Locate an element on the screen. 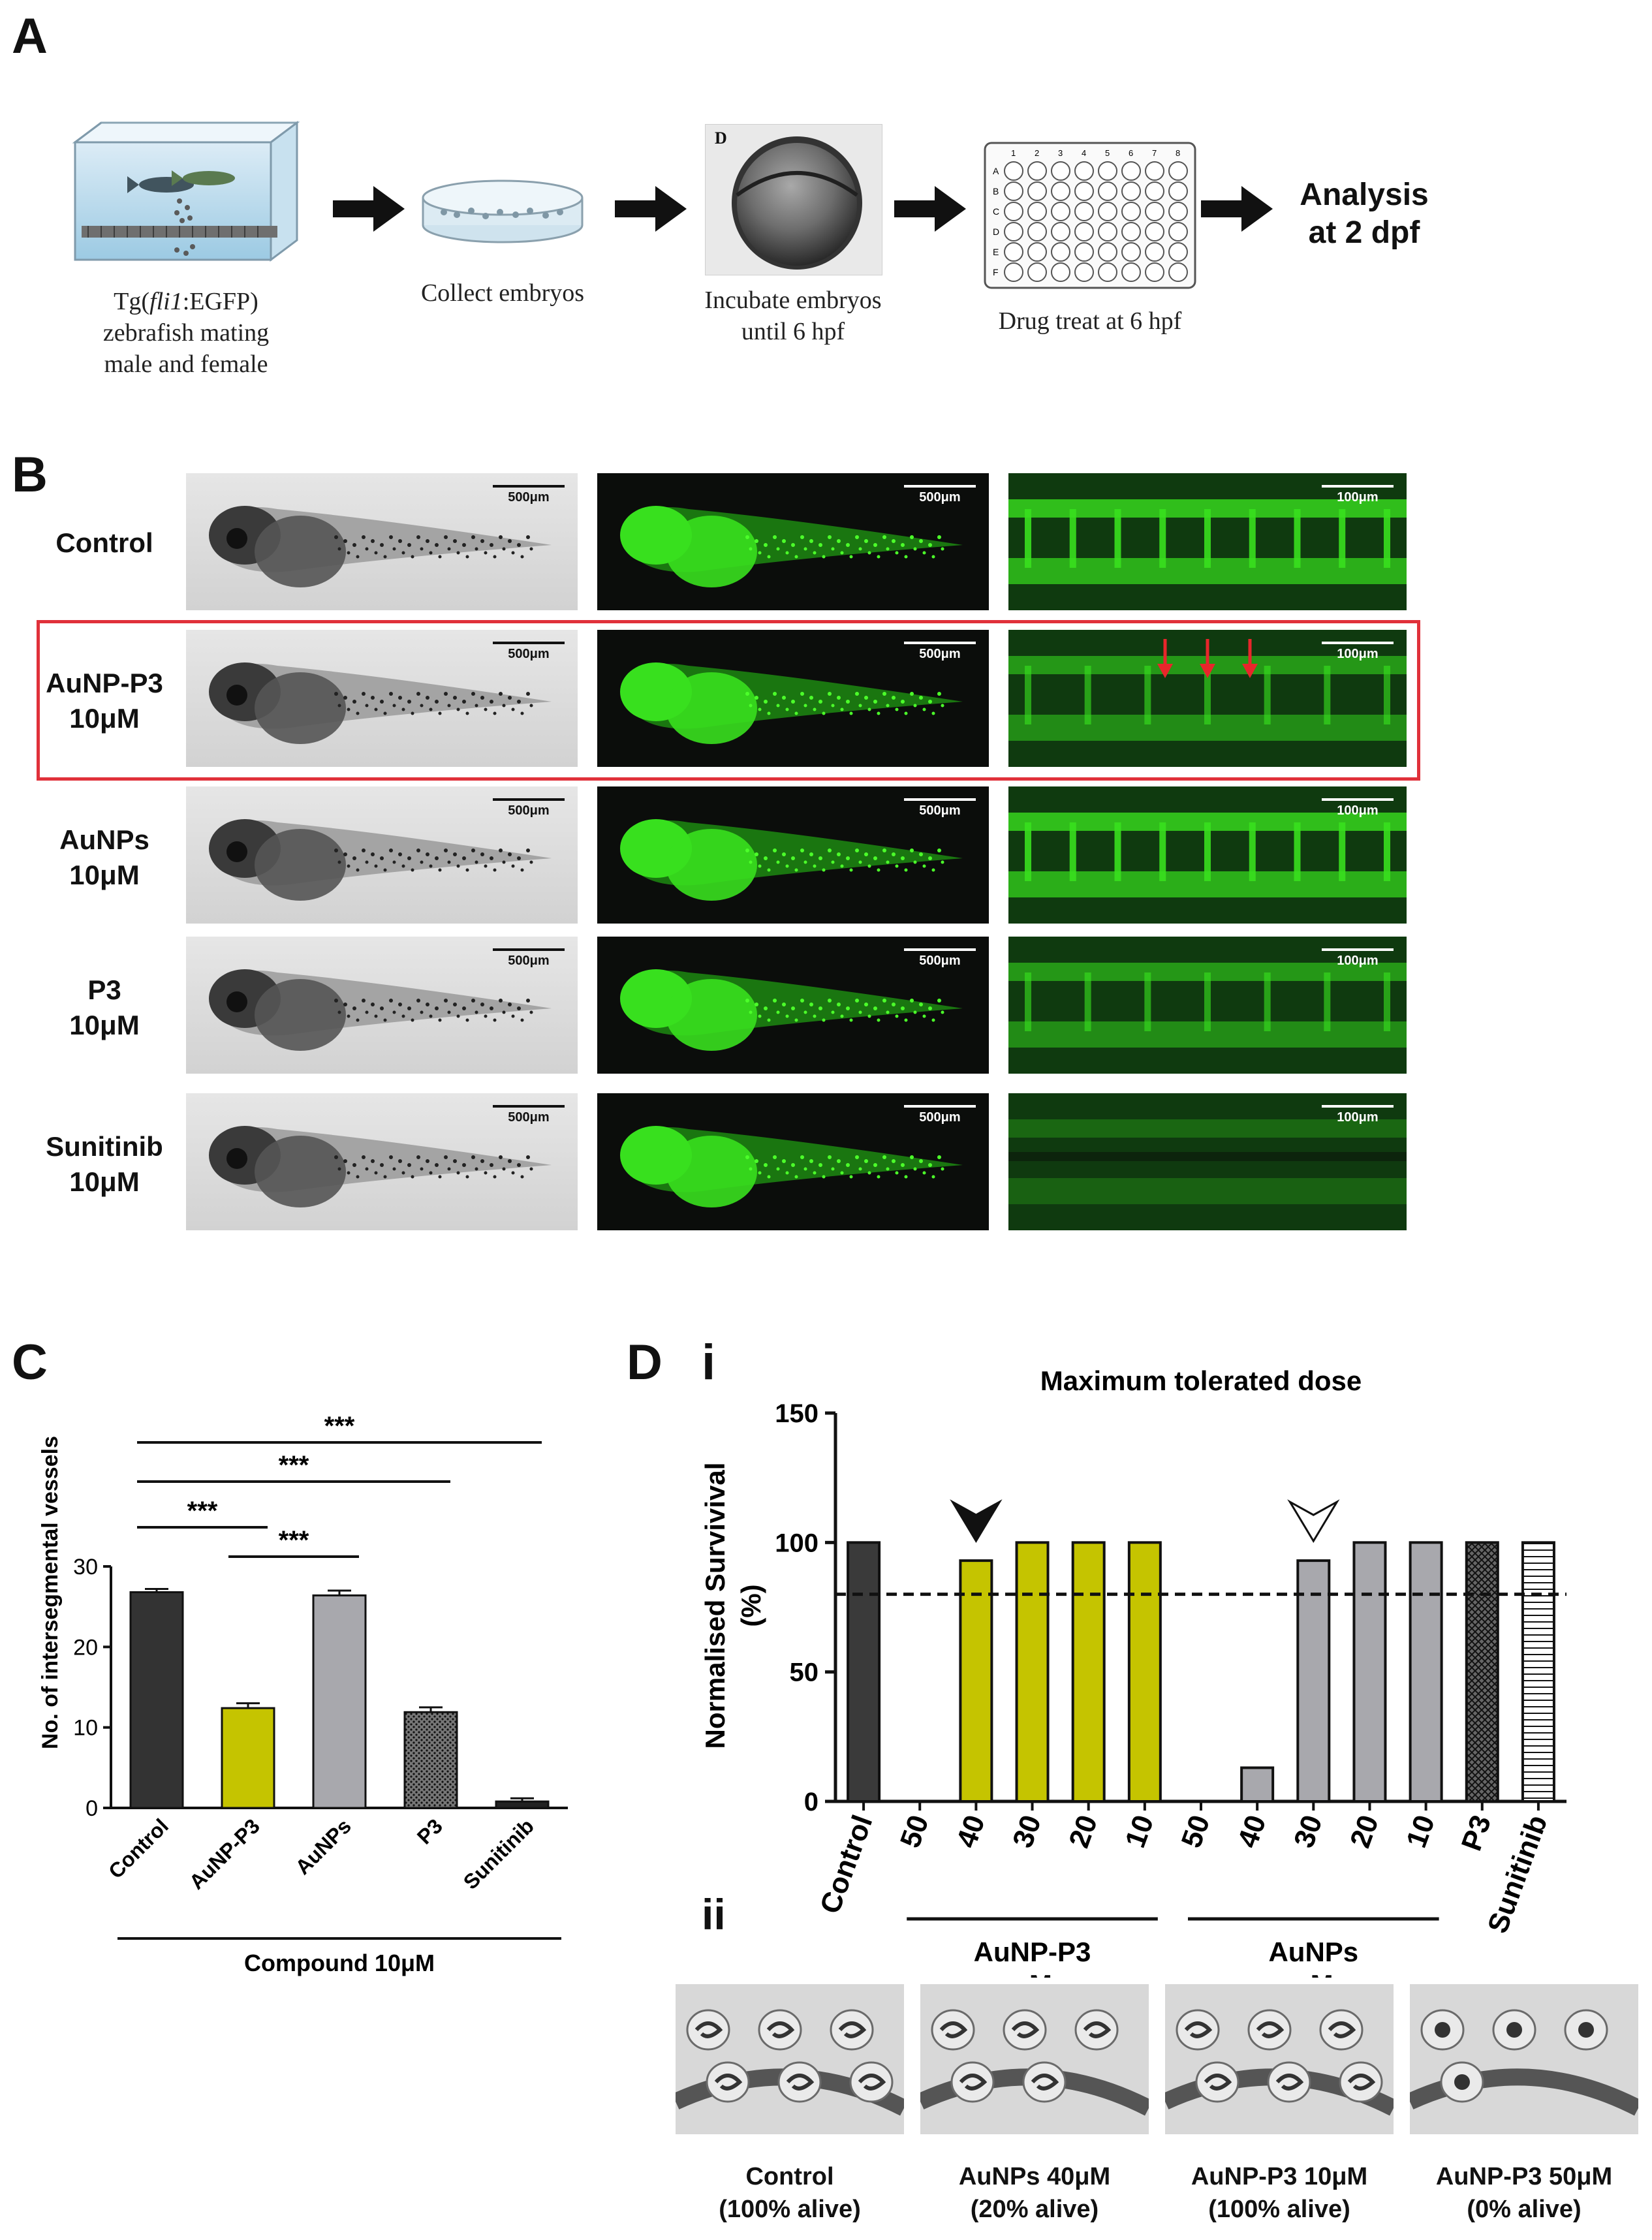 The image size is (1652, 2240). panel-letter-a: A is located at coordinates (30, 36).